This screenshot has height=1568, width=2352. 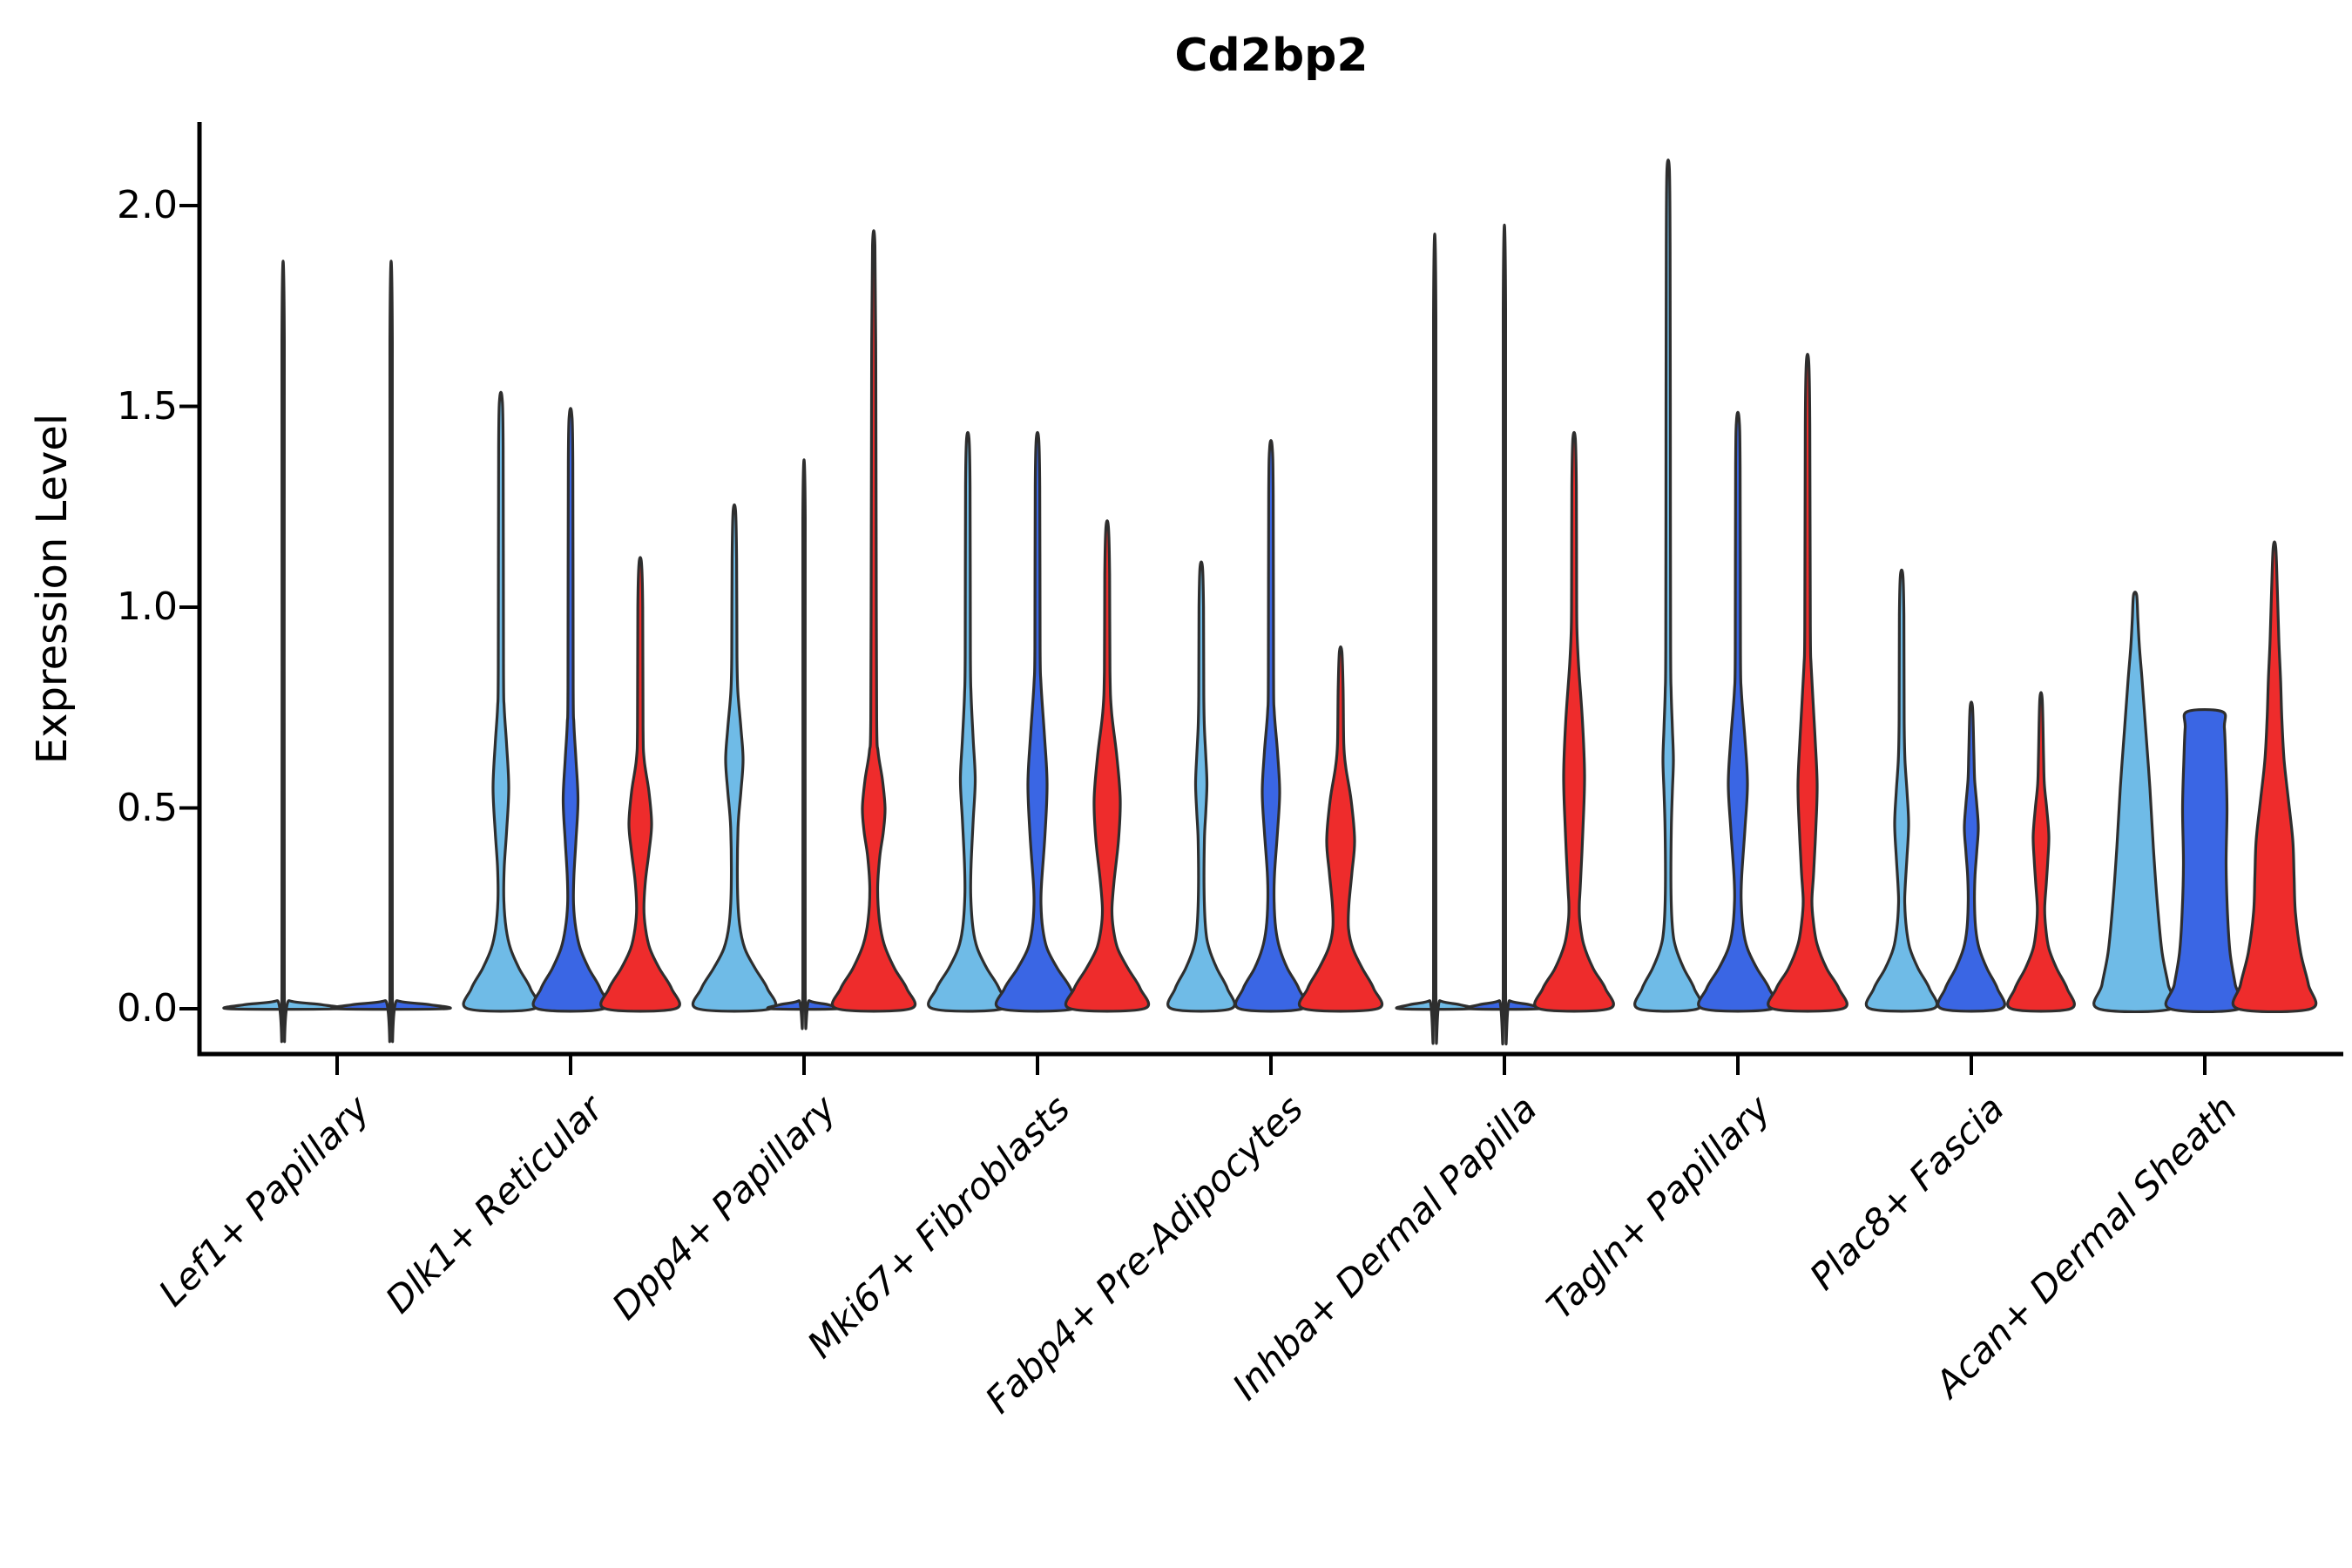 I want to click on y-tick-label: 2.0, so click(x=147, y=205).